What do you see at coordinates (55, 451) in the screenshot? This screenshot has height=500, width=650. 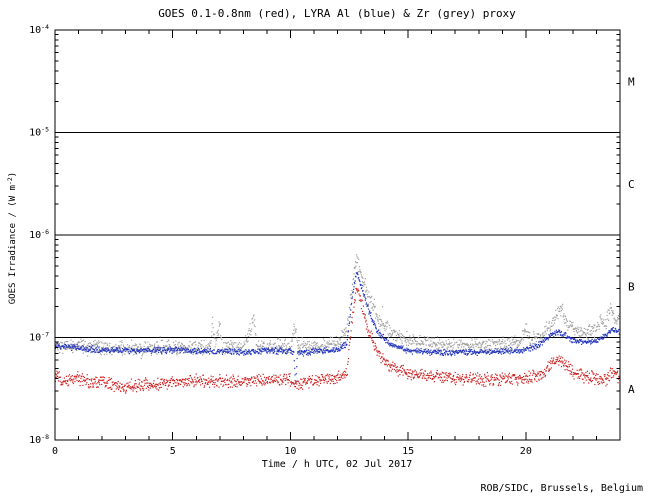 I see `x-tick-label: 0` at bounding box center [55, 451].